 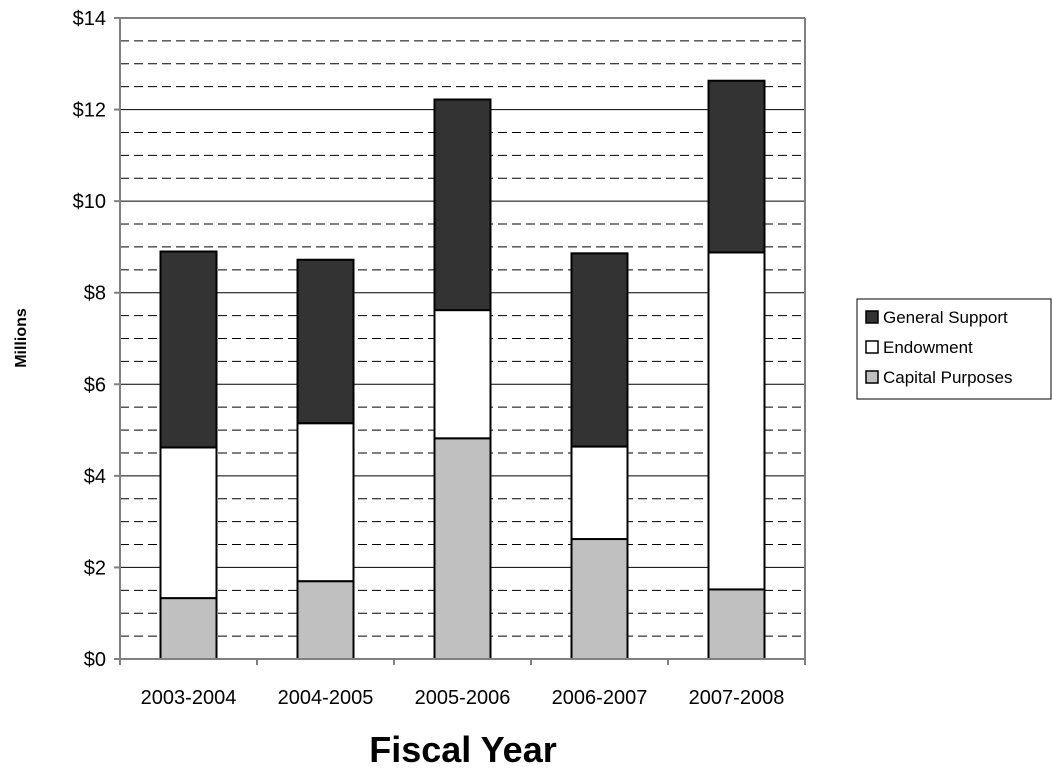 What do you see at coordinates (737, 698) in the screenshot?
I see `x-tick-label: 2007-2008` at bounding box center [737, 698].